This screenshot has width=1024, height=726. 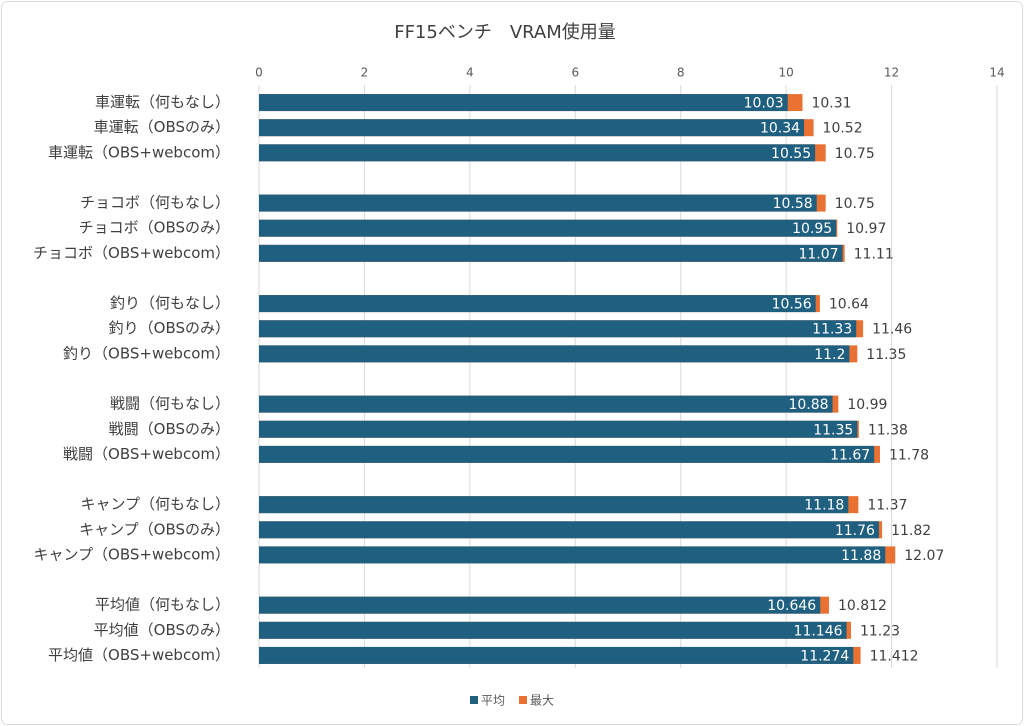 What do you see at coordinates (829, 355) in the screenshot?
I see `data-label: 11.2` at bounding box center [829, 355].